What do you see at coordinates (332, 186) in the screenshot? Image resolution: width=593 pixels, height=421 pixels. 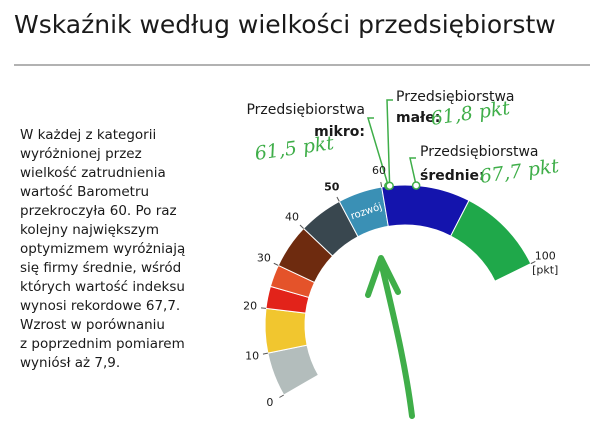 I see `tick-label: 50` at bounding box center [332, 186].